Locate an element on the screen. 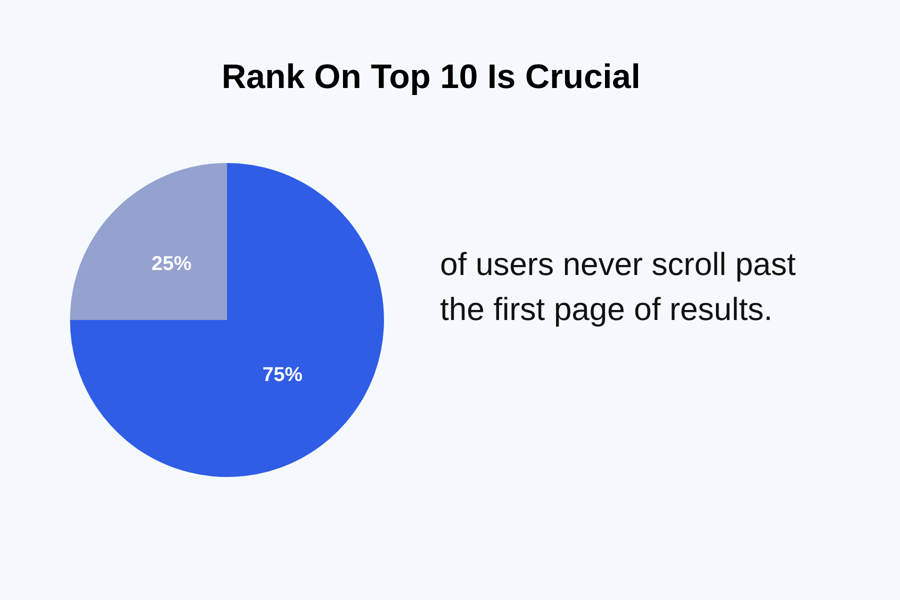 The height and width of the screenshot is (600, 900). chart-title: Rank On Top 10 Is Crucial is located at coordinates (431, 77).